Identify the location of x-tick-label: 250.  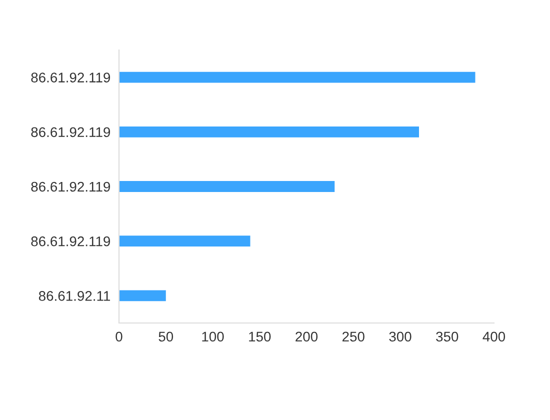
(353, 337).